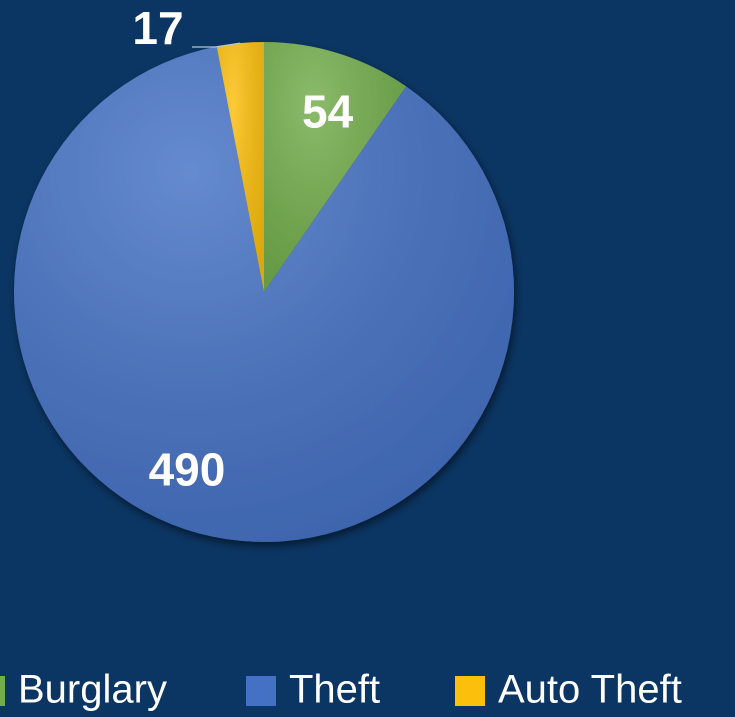 This screenshot has width=735, height=717. I want to click on legend-label: Theft, so click(334, 690).